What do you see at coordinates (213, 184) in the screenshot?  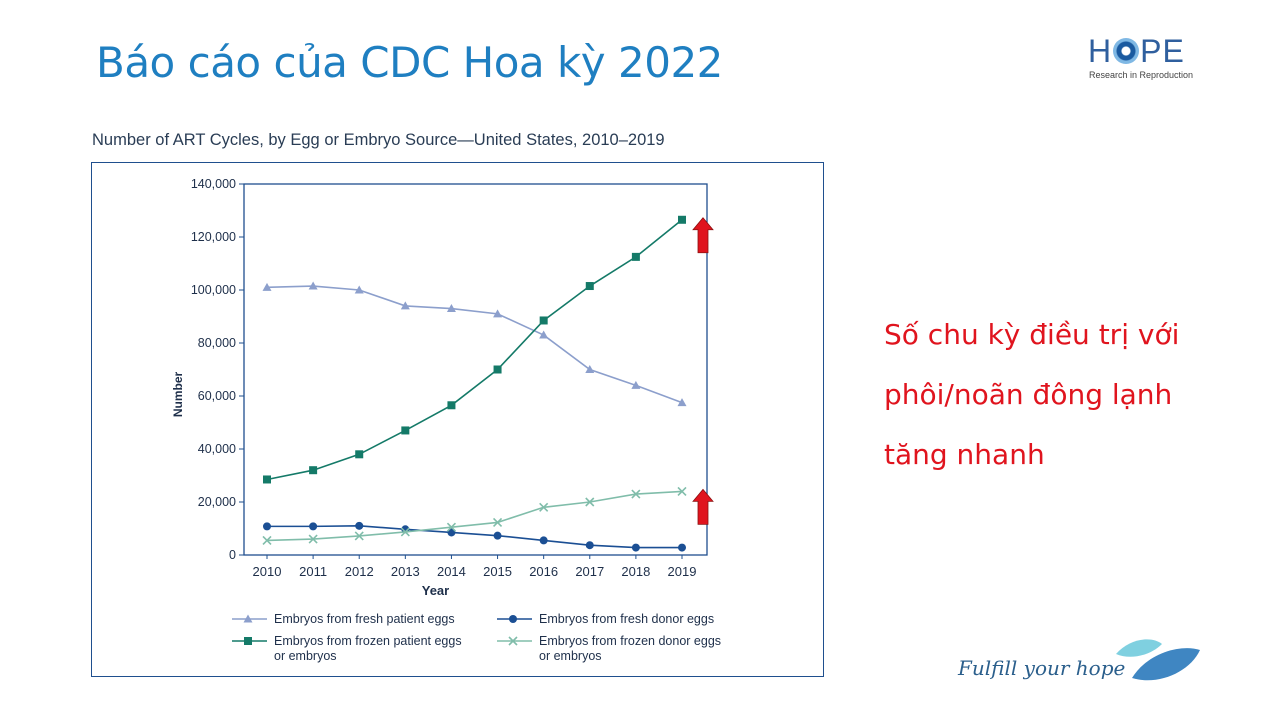 I see `y-tick-label: 140,000` at bounding box center [213, 184].